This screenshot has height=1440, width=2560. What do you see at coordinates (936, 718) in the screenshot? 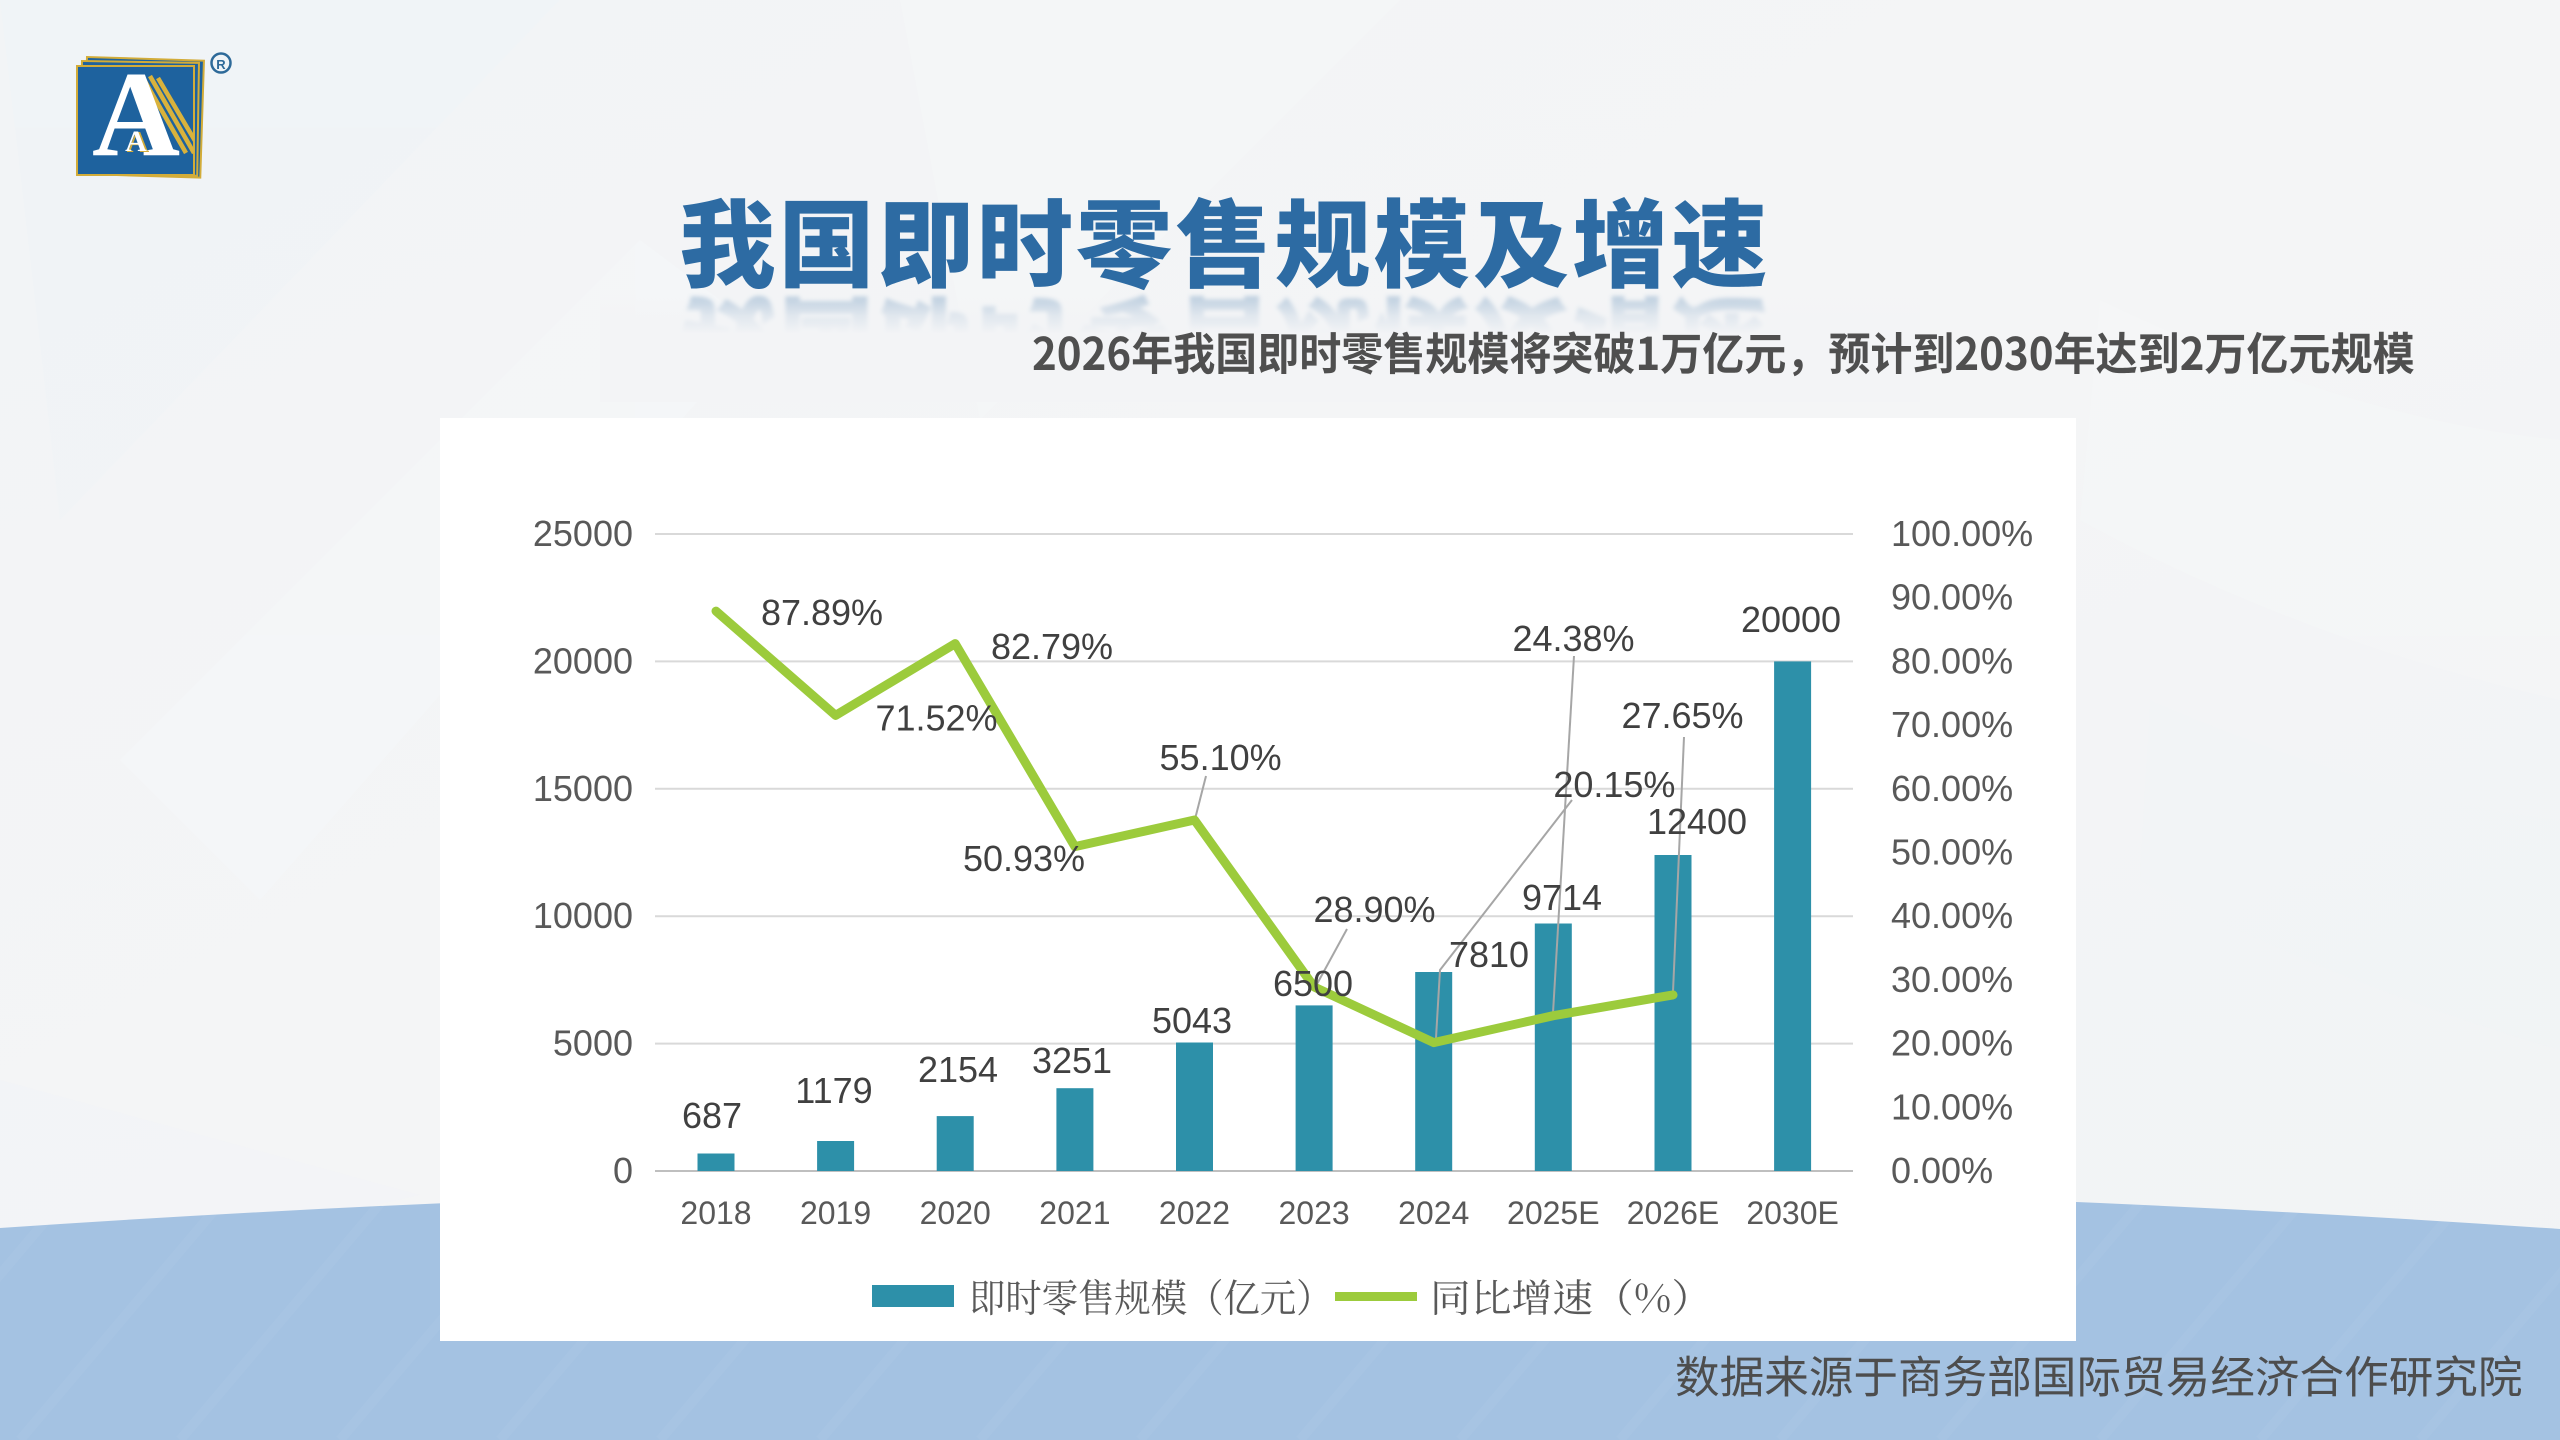
I see `svg-text: 71.52%` at bounding box center [936, 718].